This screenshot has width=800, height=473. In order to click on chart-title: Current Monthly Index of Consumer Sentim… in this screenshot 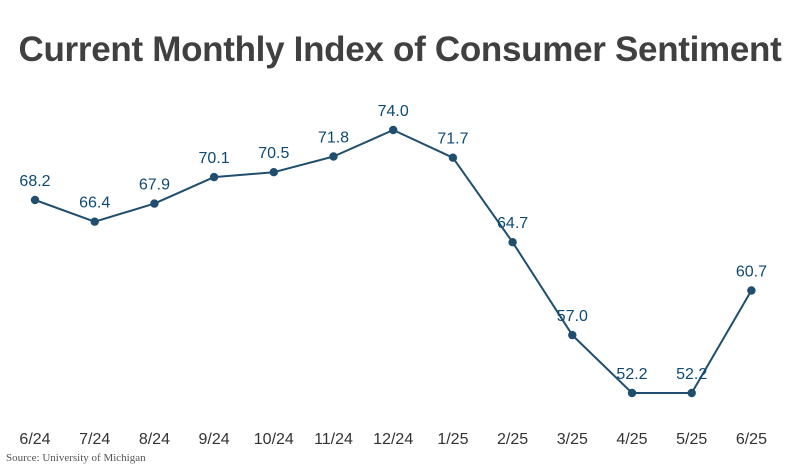, I will do `click(400, 49)`.